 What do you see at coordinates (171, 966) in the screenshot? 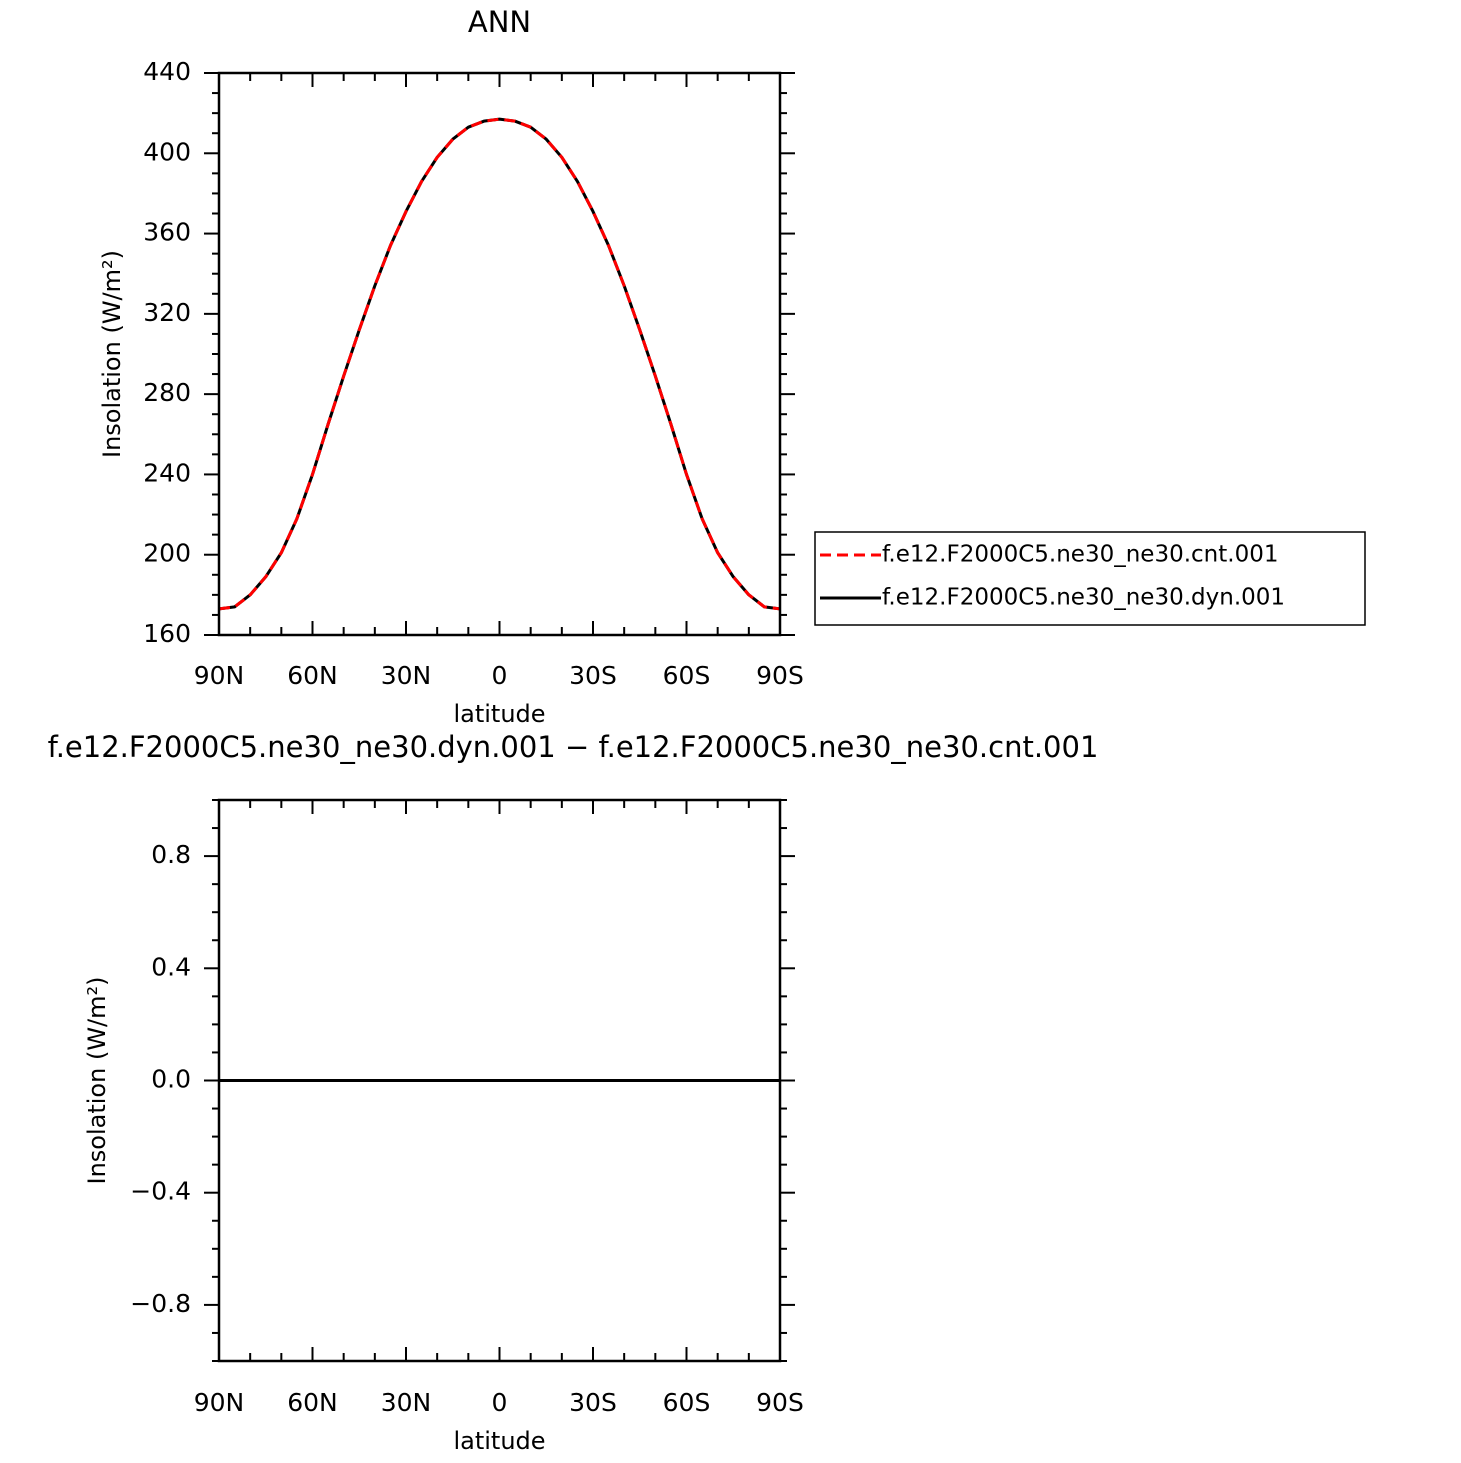
I see `y-tick-label: 0.4` at bounding box center [171, 966].